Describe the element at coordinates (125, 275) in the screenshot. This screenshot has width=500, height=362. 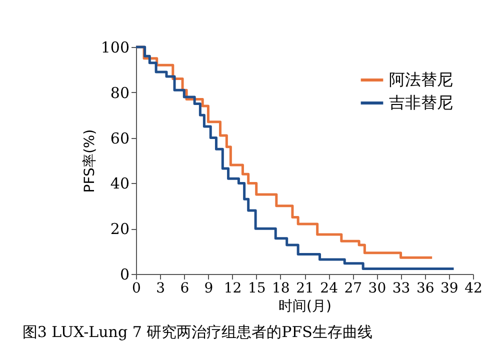
I see `y-tick-label: 0` at that location.